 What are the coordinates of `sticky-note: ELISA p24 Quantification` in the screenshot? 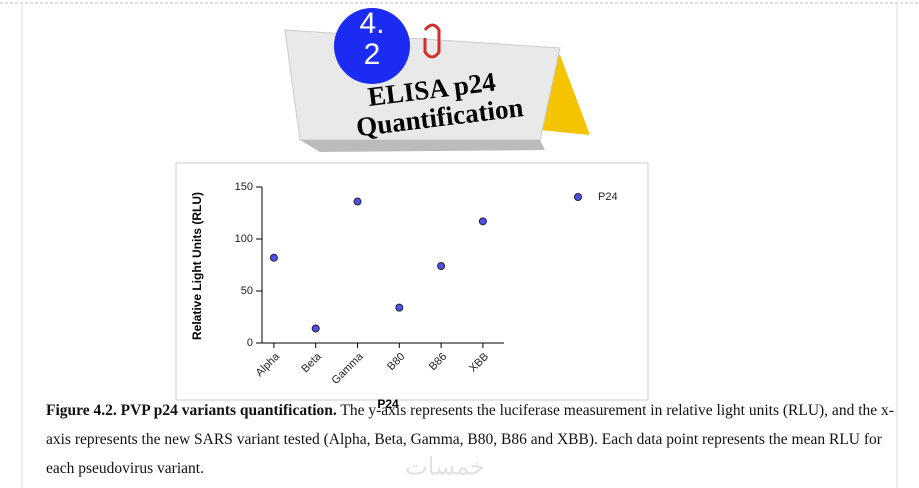 It's located at (437, 87).